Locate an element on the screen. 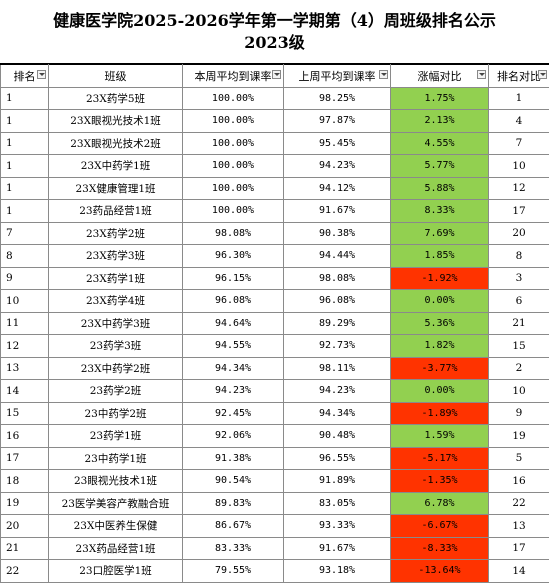 The height and width of the screenshot is (583, 549). cell-change: -13.64% is located at coordinates (440, 571).